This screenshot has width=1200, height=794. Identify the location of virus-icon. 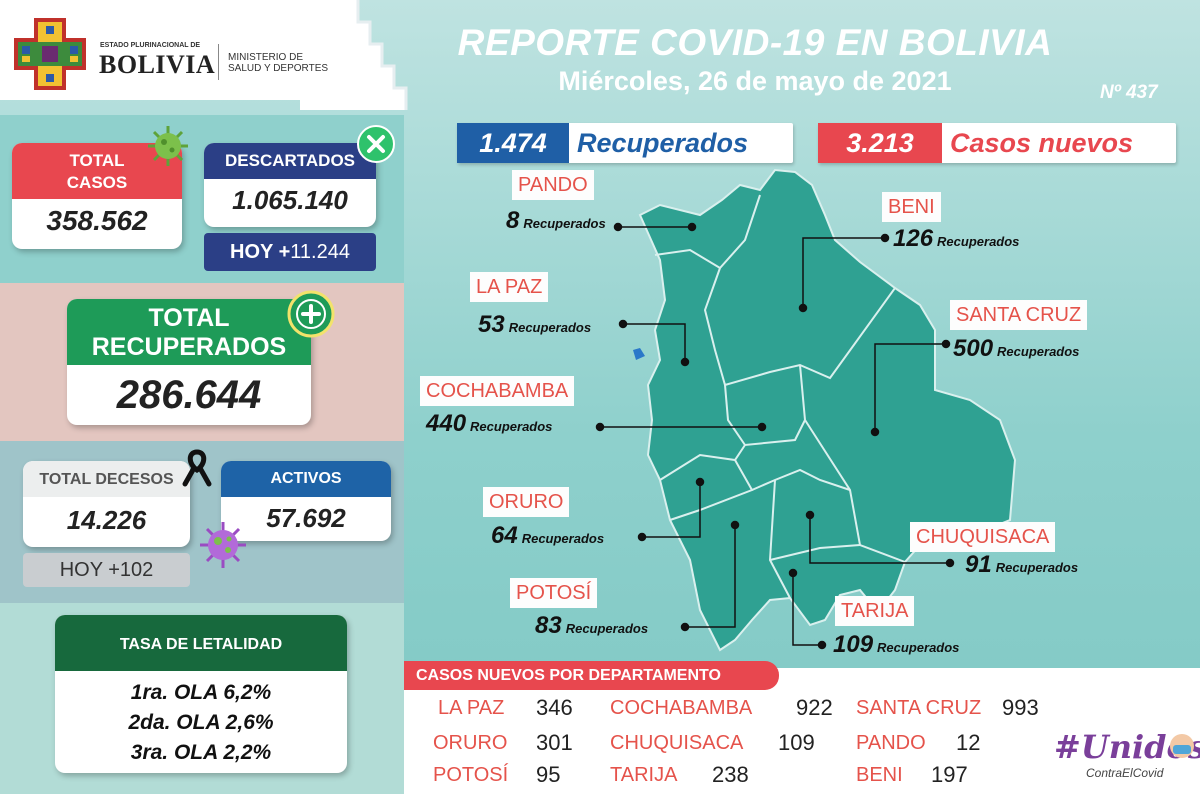
(168, 146).